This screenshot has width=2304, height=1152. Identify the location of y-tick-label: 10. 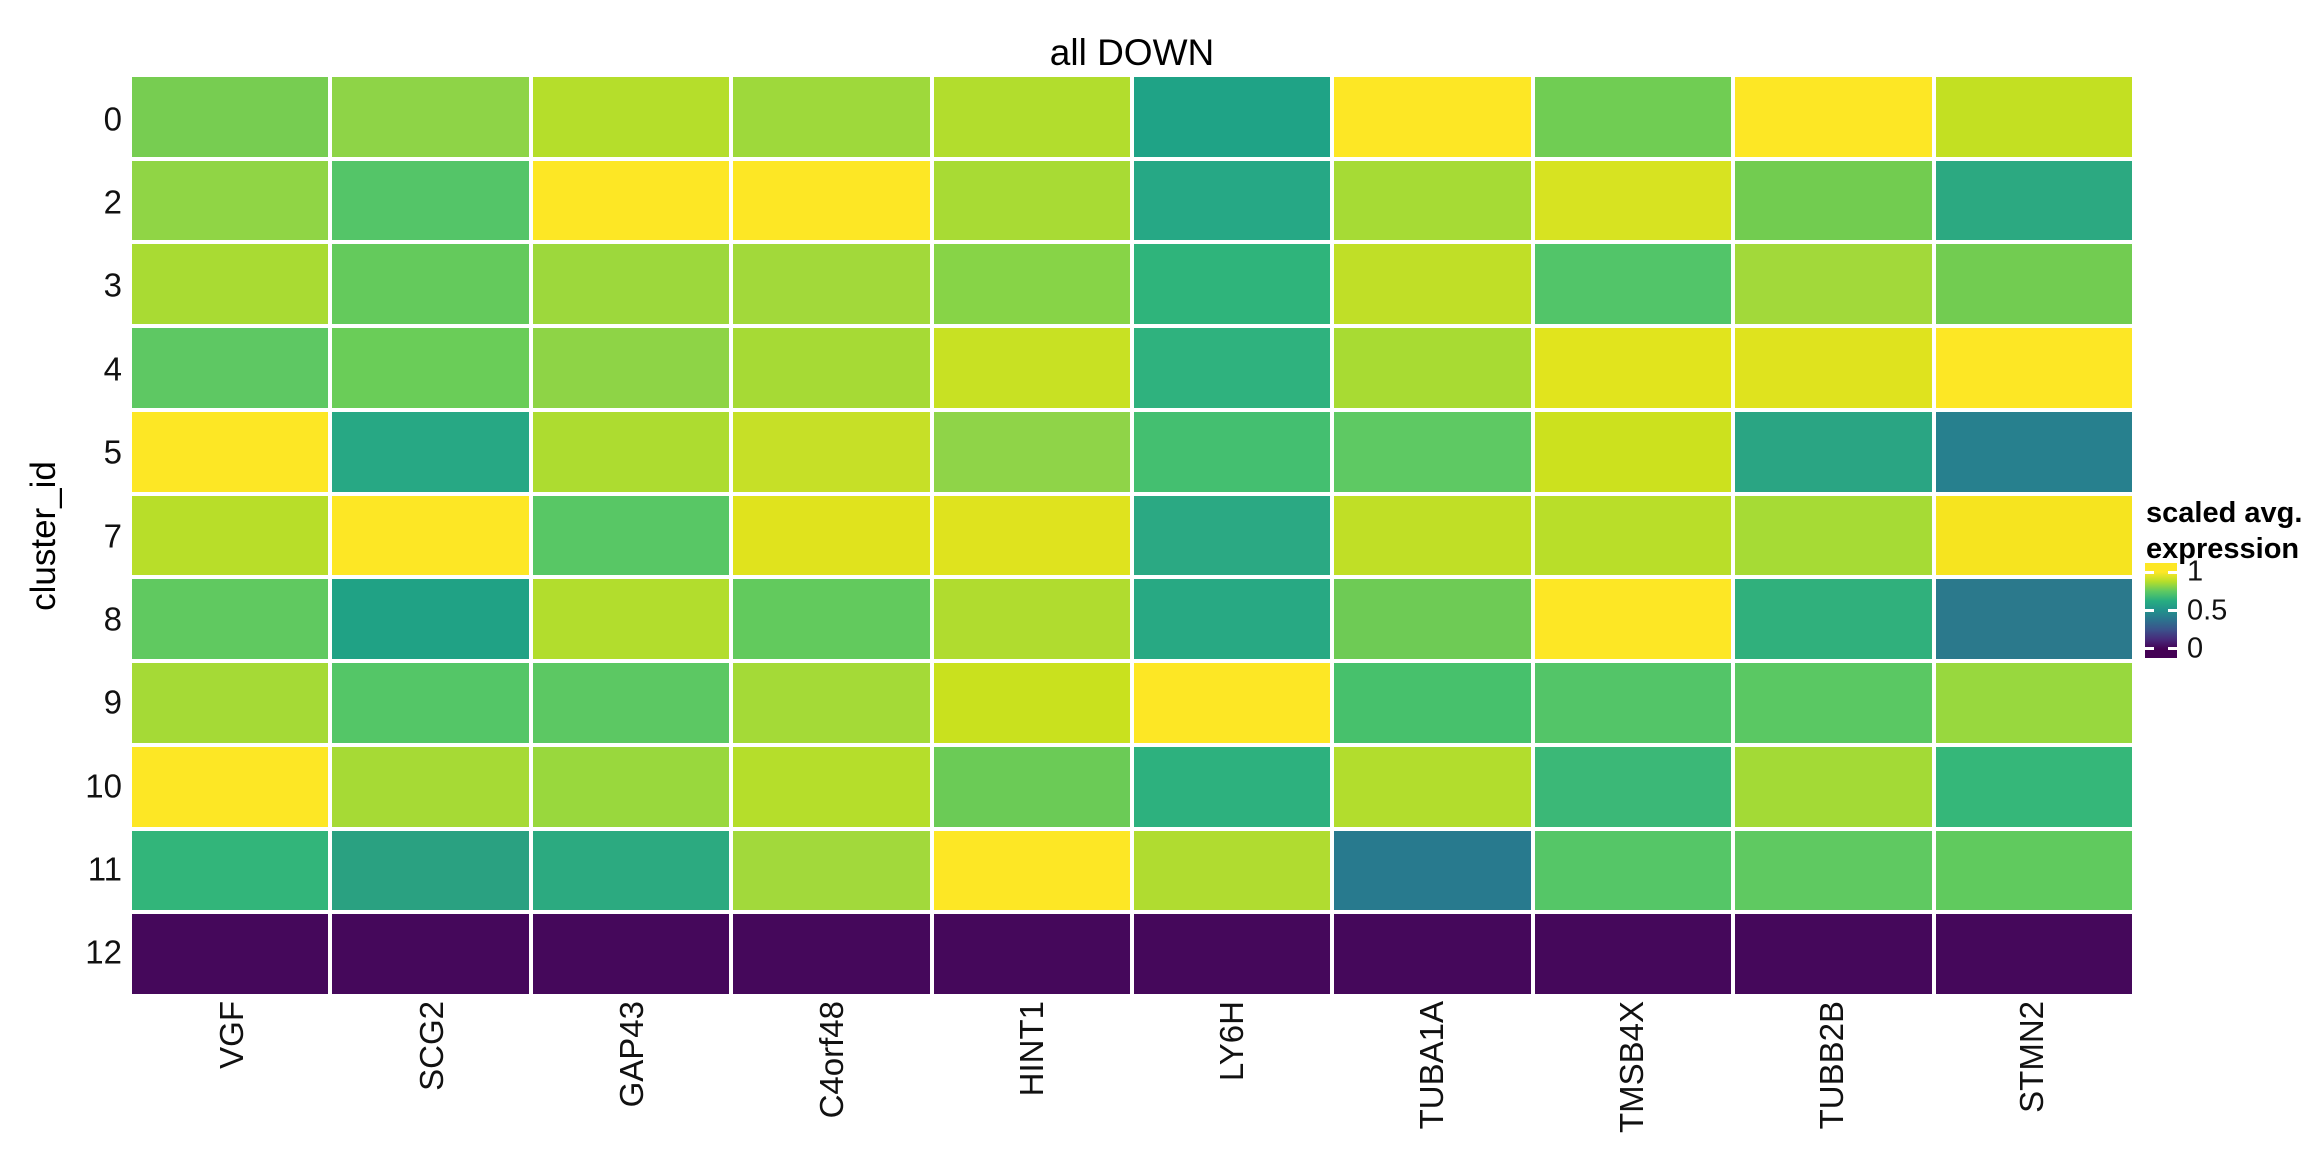
(103, 786).